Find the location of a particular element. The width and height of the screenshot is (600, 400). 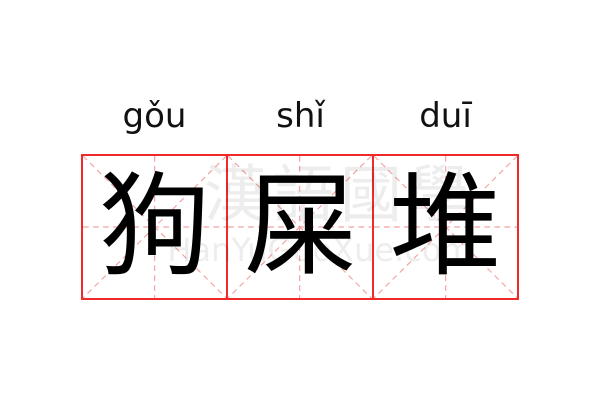

pinyin-1: shǐ is located at coordinates (300, 116).